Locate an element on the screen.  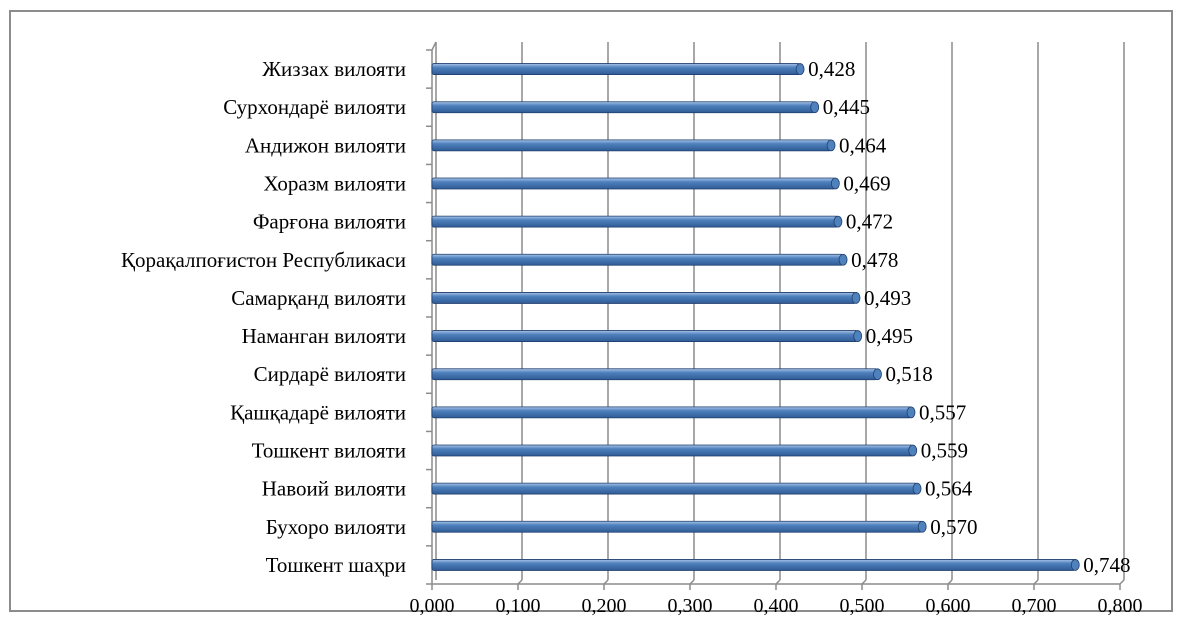
value-label: 0,564 is located at coordinates (949, 489).